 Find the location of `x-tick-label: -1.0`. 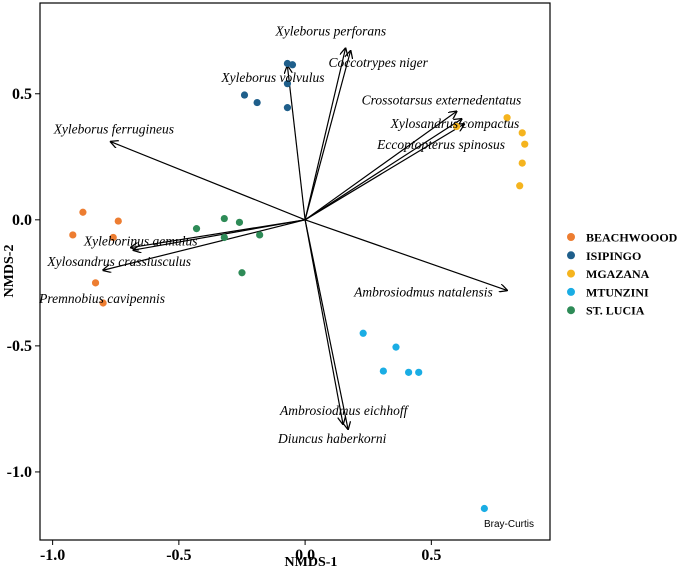

x-tick-label: -1.0 is located at coordinates (52, 555).